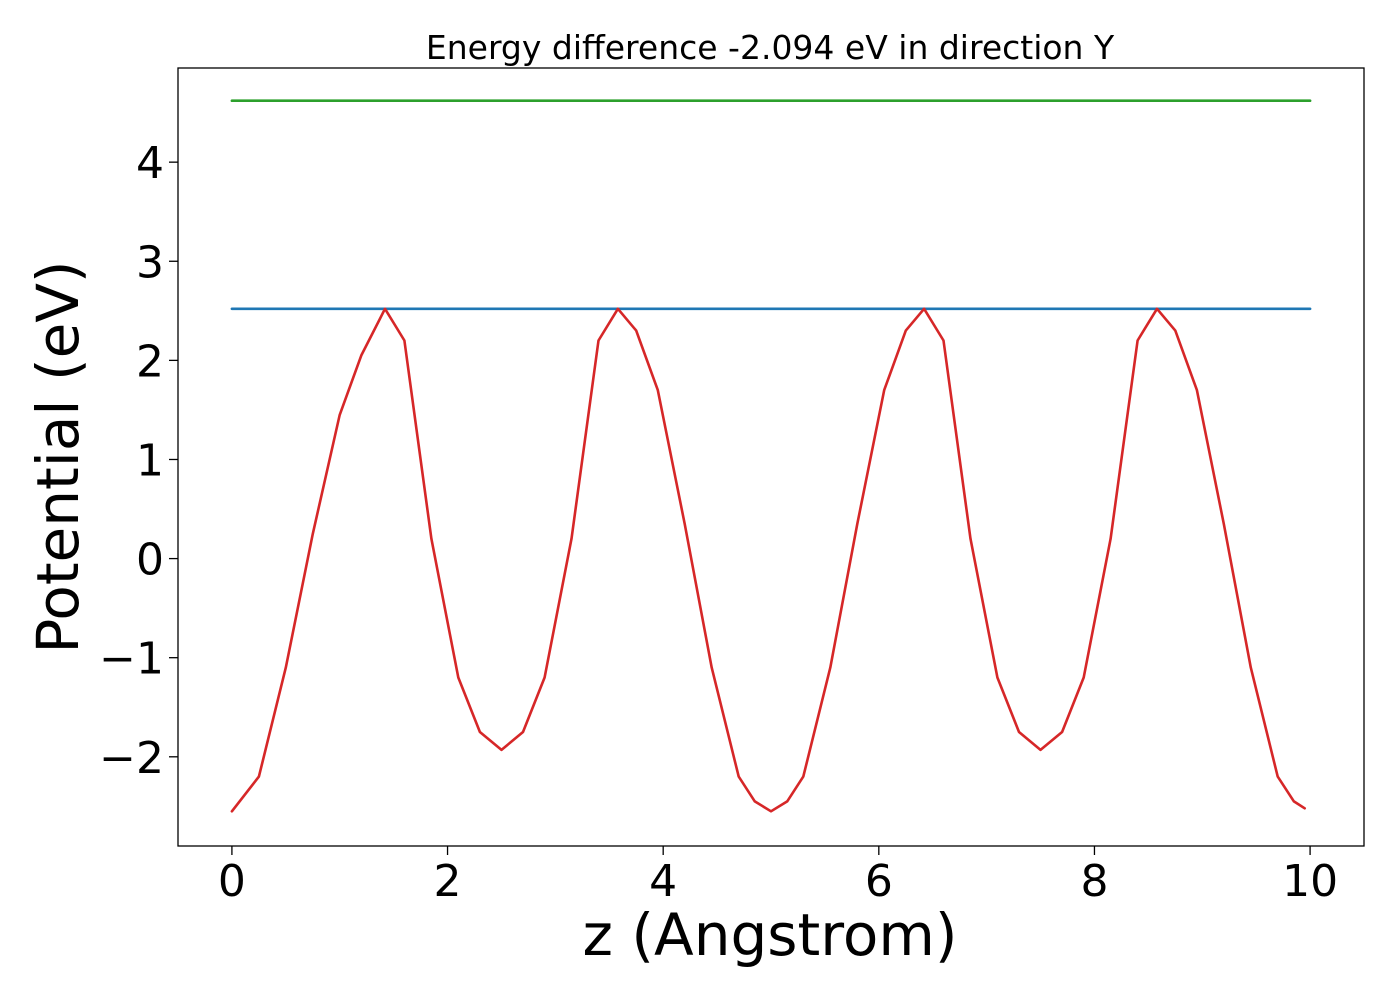 The image size is (1400, 1000). What do you see at coordinates (770, 935) in the screenshot?
I see `x-axis-label: z (Angstrom)` at bounding box center [770, 935].